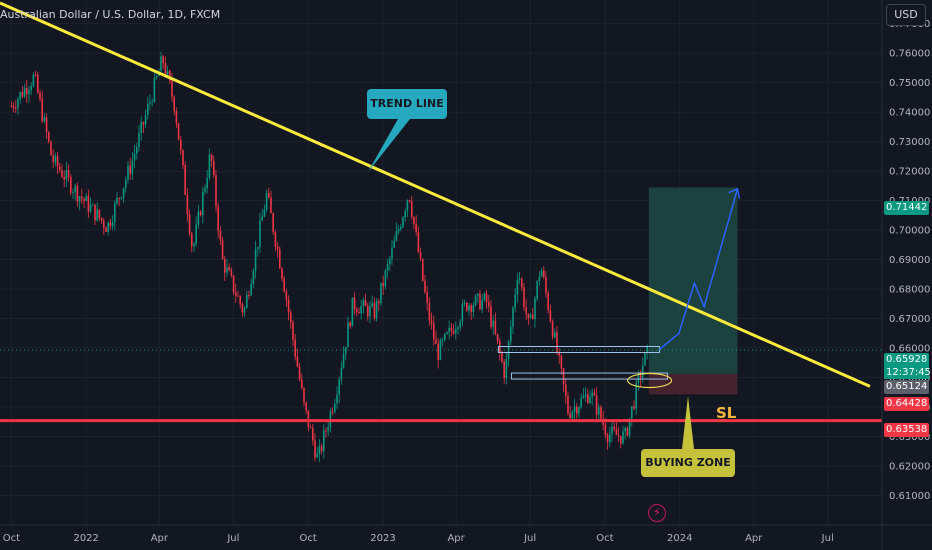  Describe the element at coordinates (909, 467) in the screenshot. I see `y-tick-label: 0.62000` at that location.